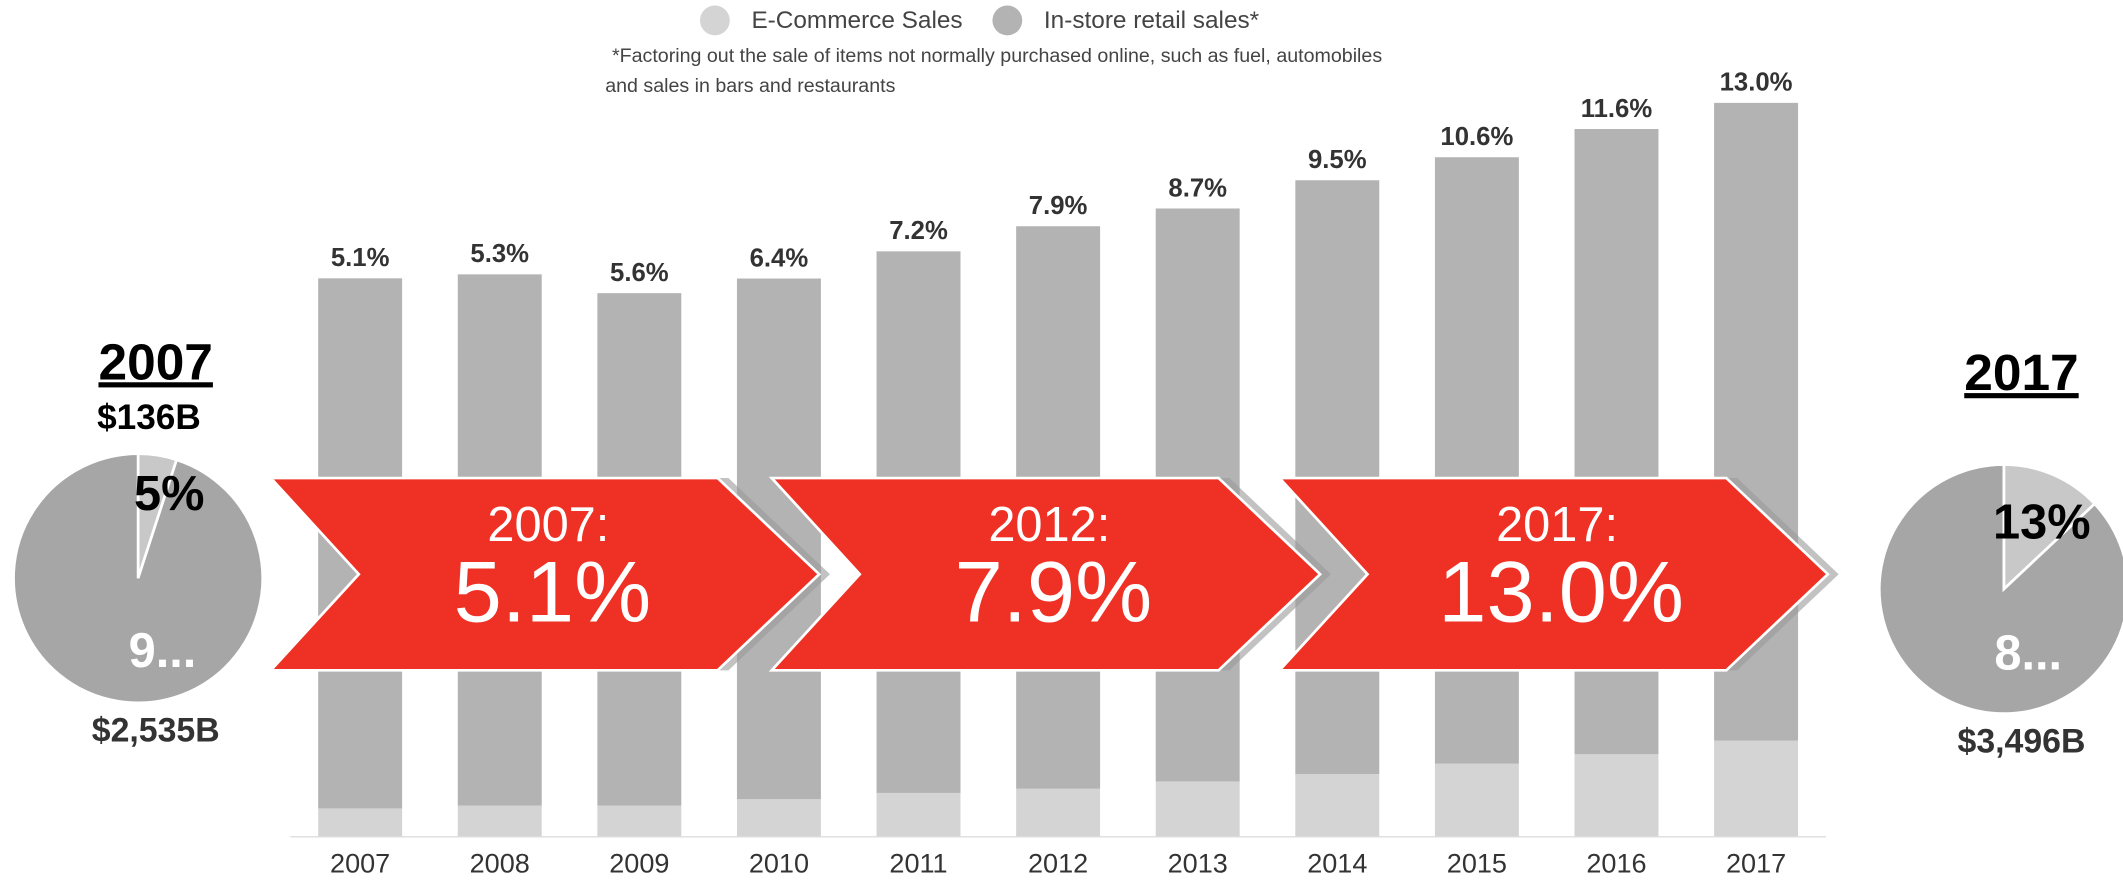  I want to click on x-tick-label: 2016, so click(1616, 862).